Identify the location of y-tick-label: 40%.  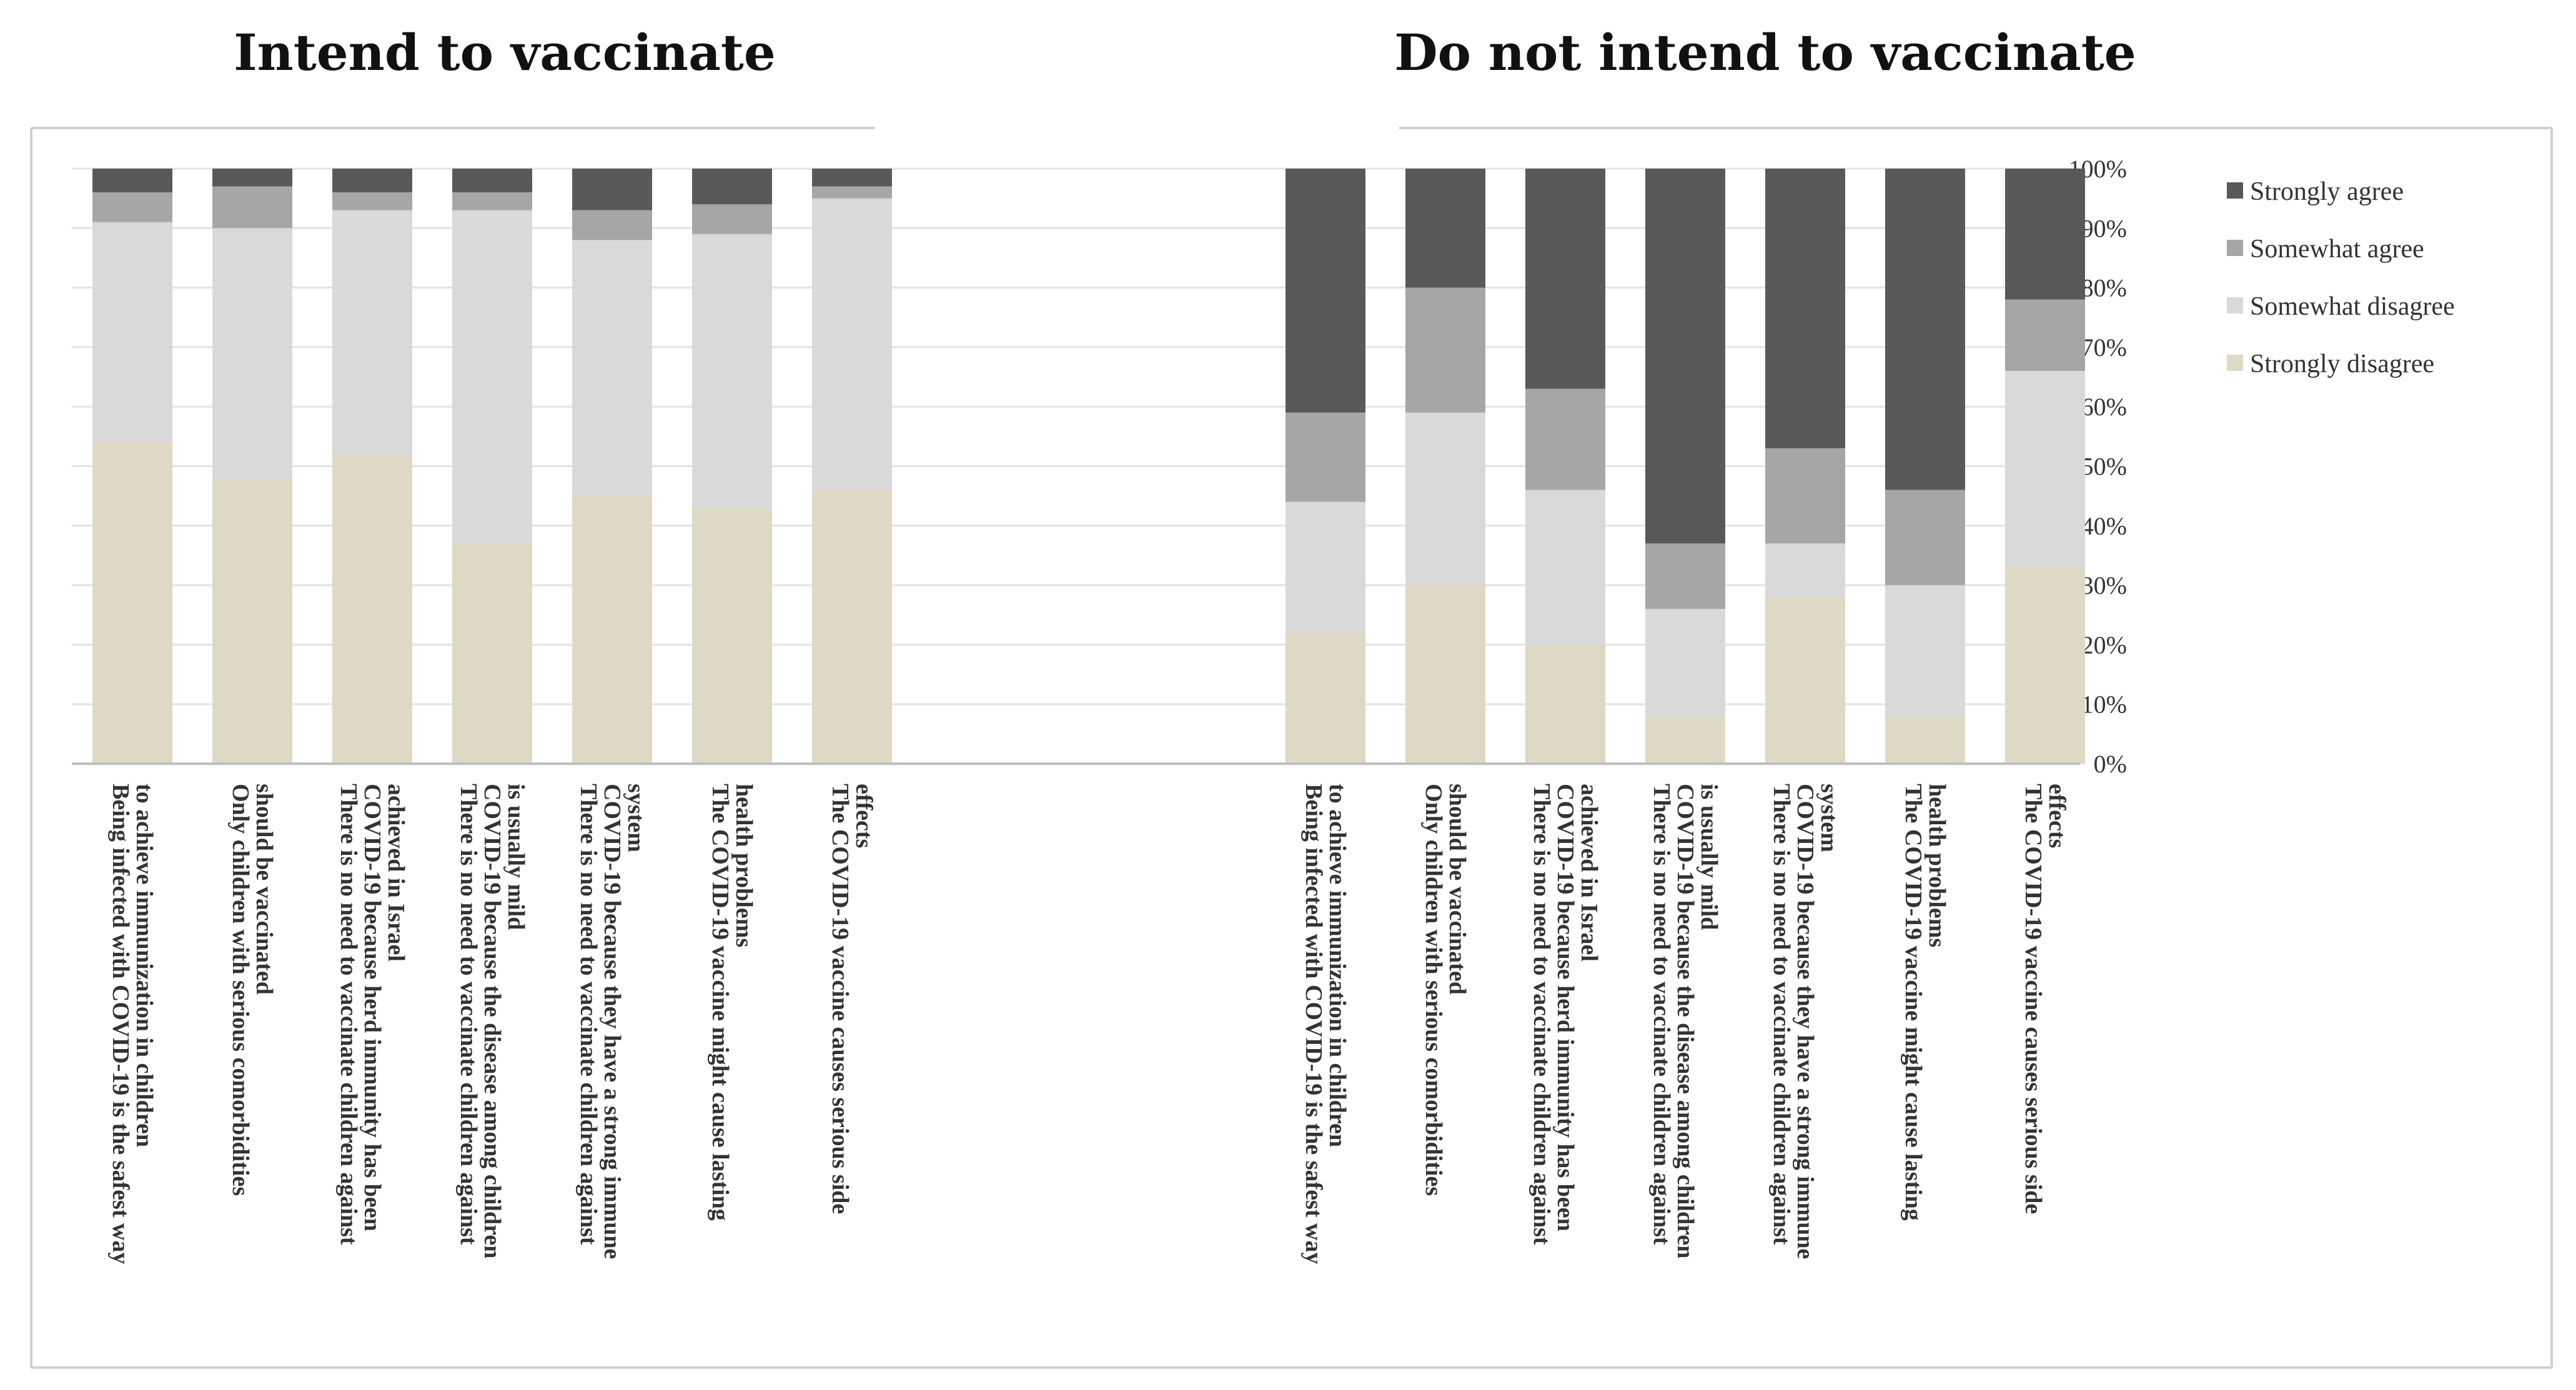
(2104, 526).